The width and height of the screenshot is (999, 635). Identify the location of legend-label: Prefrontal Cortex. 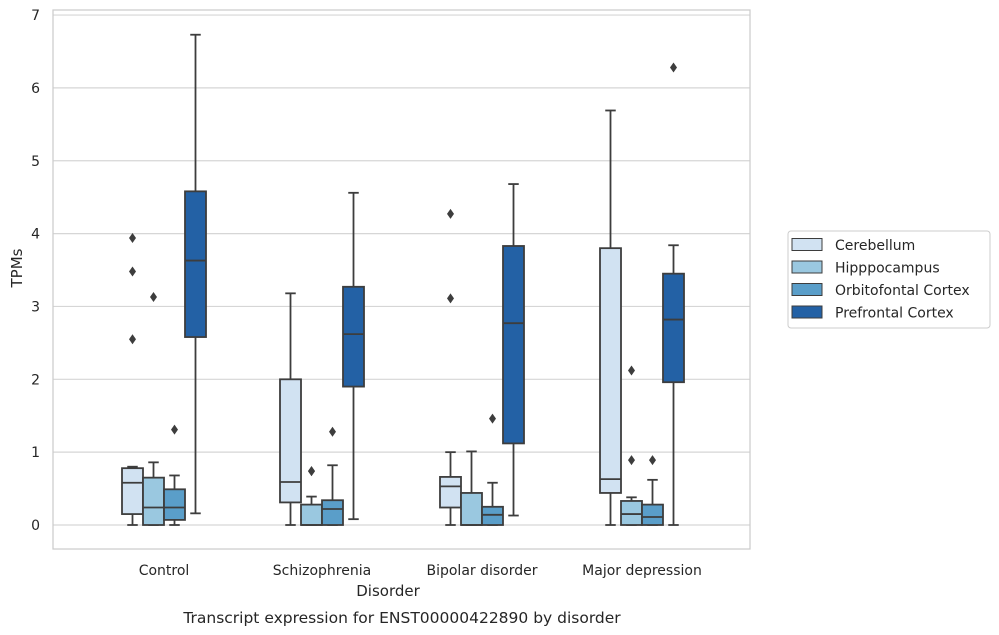
(894, 314).